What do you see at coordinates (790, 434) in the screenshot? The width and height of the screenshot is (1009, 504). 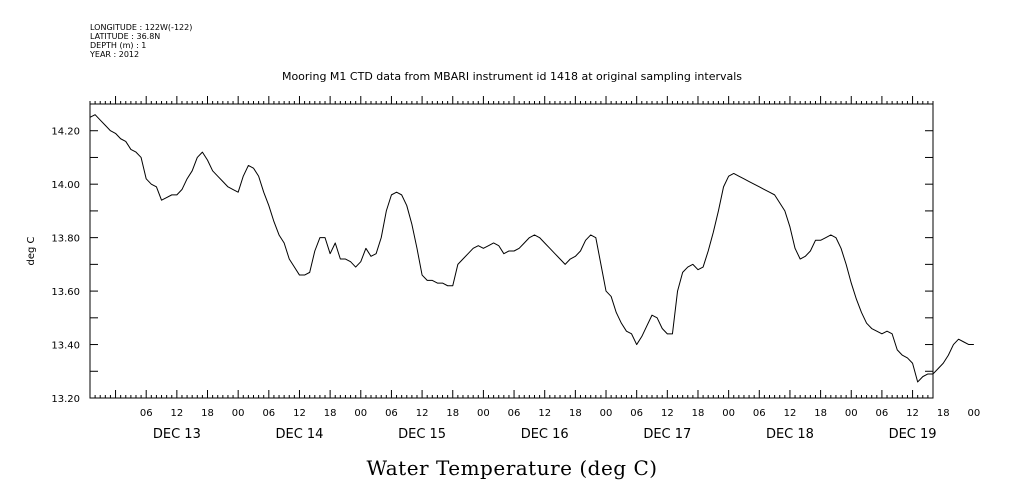 I see `day-label: DEC 18` at bounding box center [790, 434].